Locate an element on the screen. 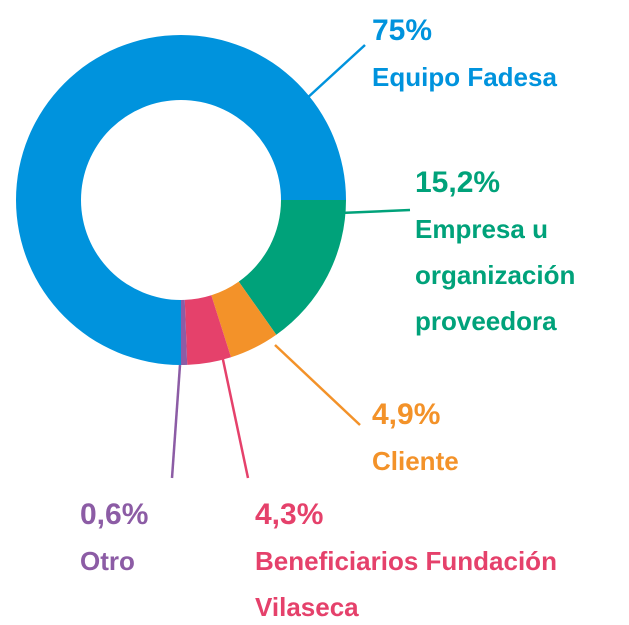  value-label: 4,3% is located at coordinates (289, 514).